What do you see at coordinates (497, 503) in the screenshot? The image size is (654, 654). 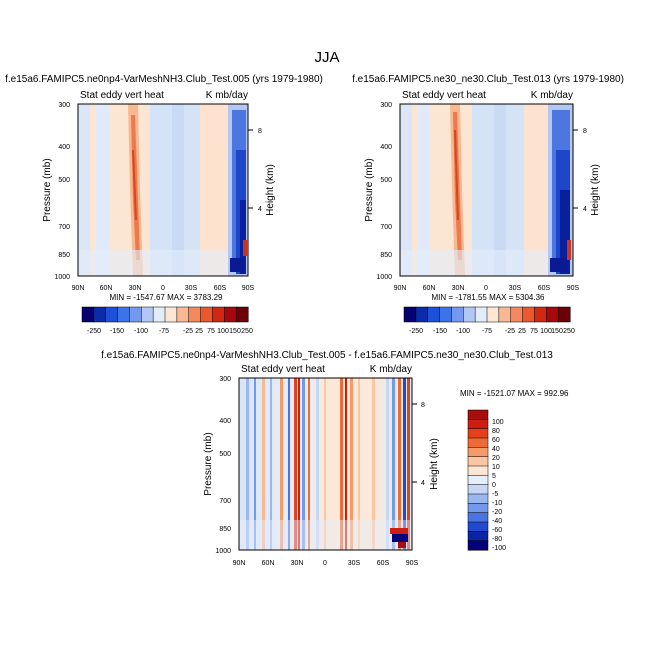 I see `colorbar-label: -10` at bounding box center [497, 503].